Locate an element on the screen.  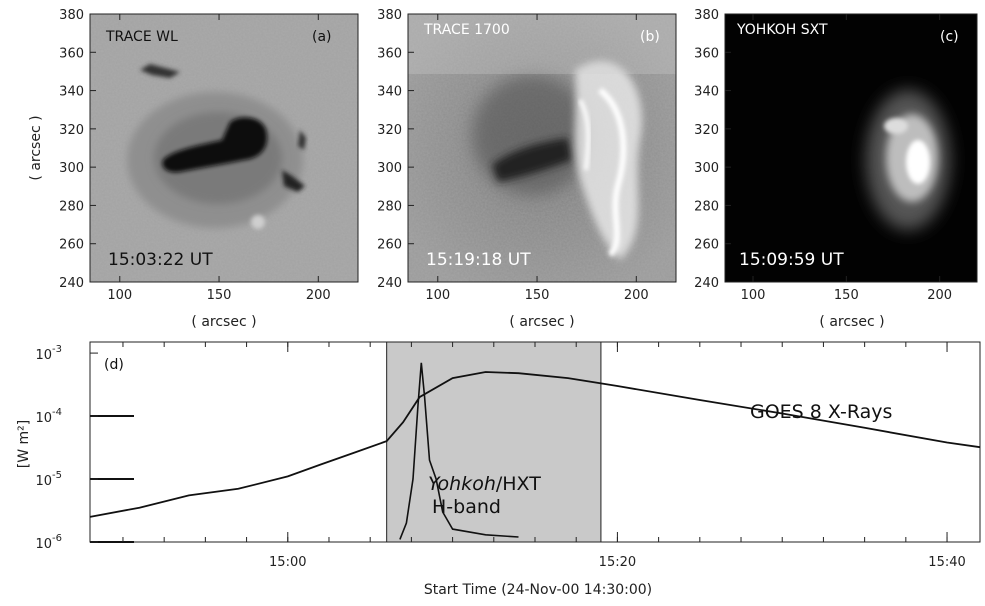
y-tick-label: 10⁻³ is located at coordinates (48, 353).